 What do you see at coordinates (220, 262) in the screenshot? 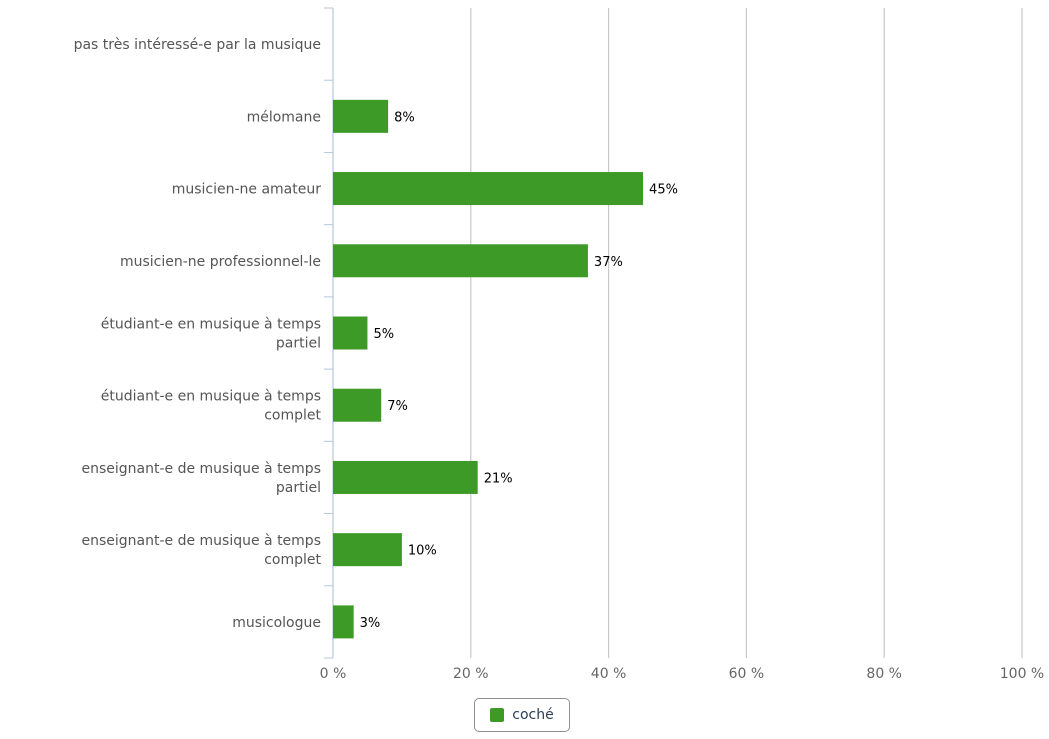
I see `category-label: musicien-ne professionnel-le` at bounding box center [220, 262].